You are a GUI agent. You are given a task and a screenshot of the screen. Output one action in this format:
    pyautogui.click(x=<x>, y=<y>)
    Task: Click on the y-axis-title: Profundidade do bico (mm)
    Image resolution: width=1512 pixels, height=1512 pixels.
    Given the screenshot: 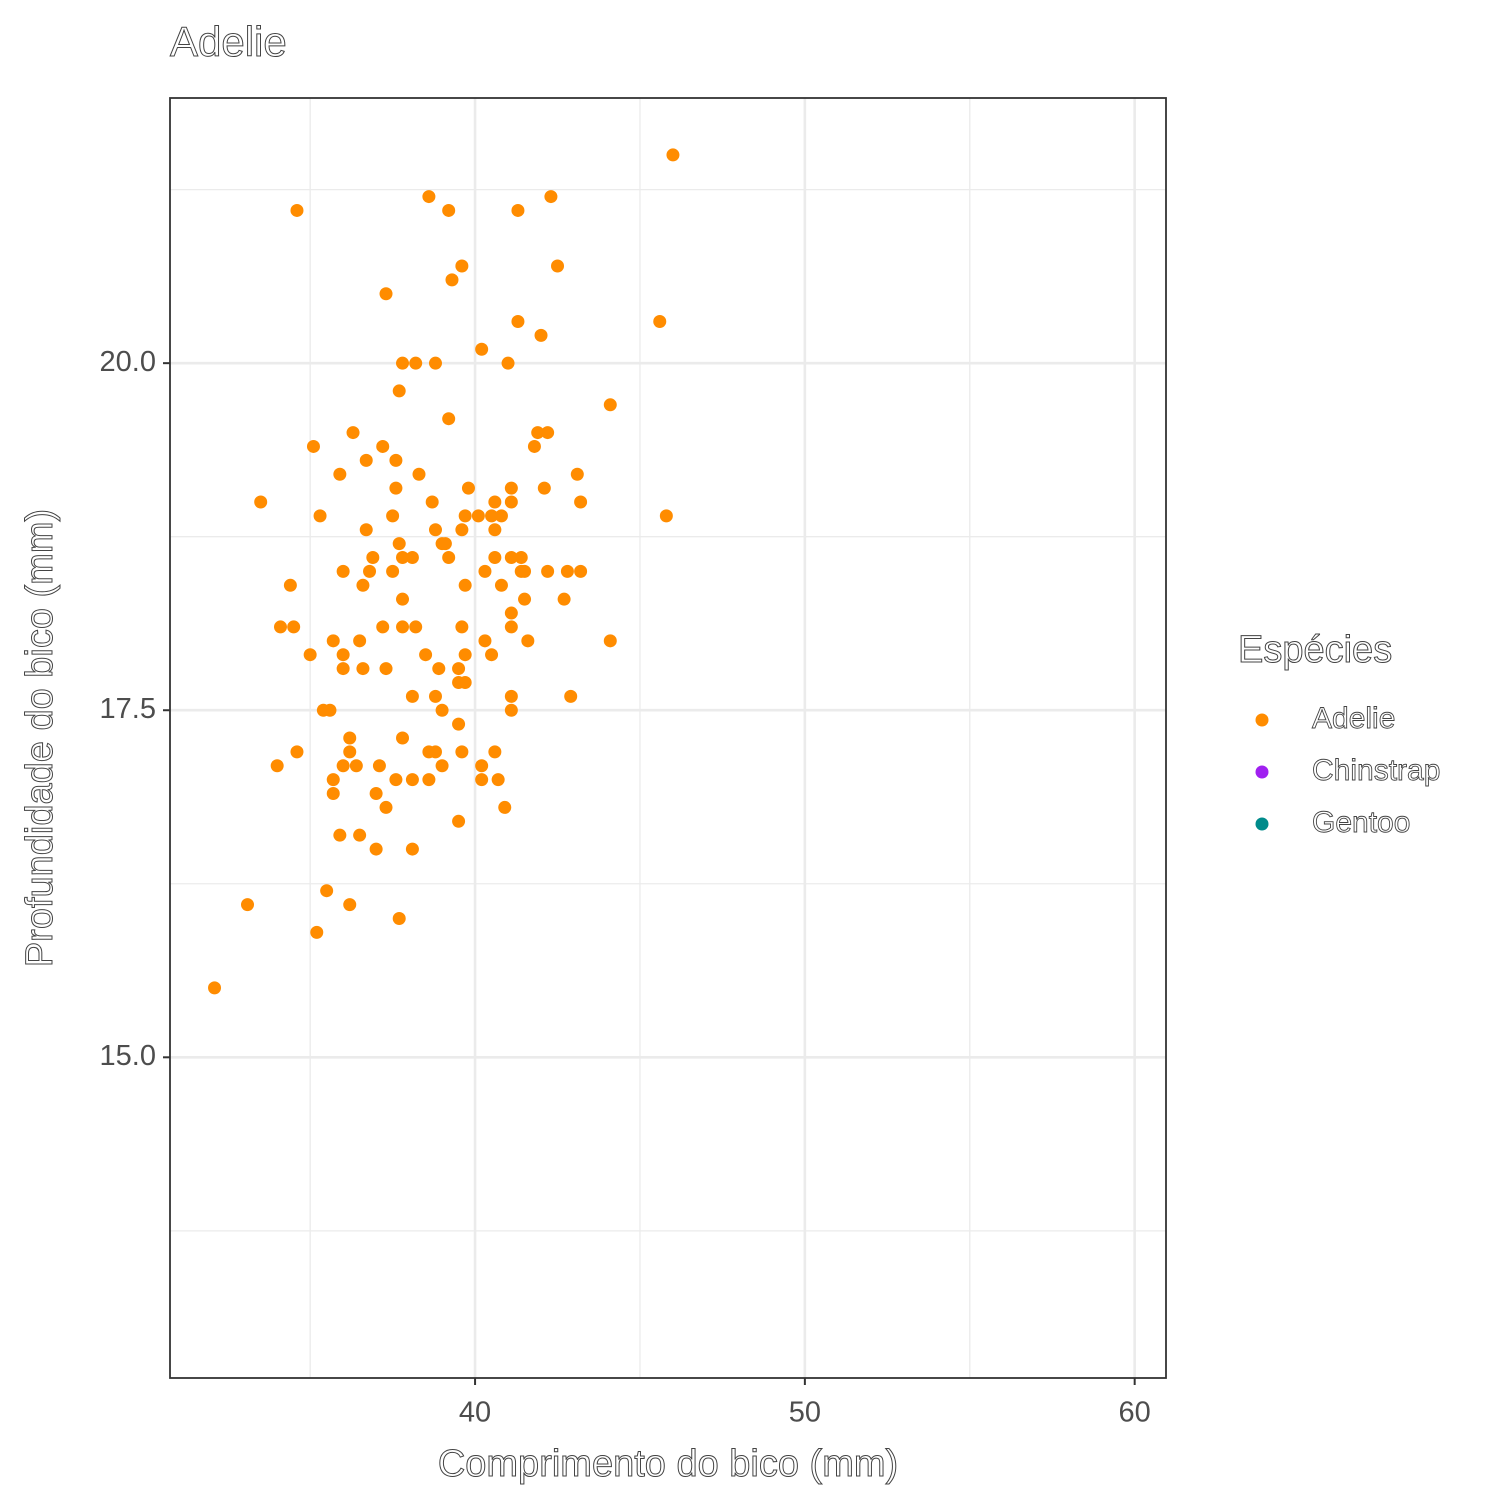 What is the action you would take?
    pyautogui.click(x=40, y=738)
    